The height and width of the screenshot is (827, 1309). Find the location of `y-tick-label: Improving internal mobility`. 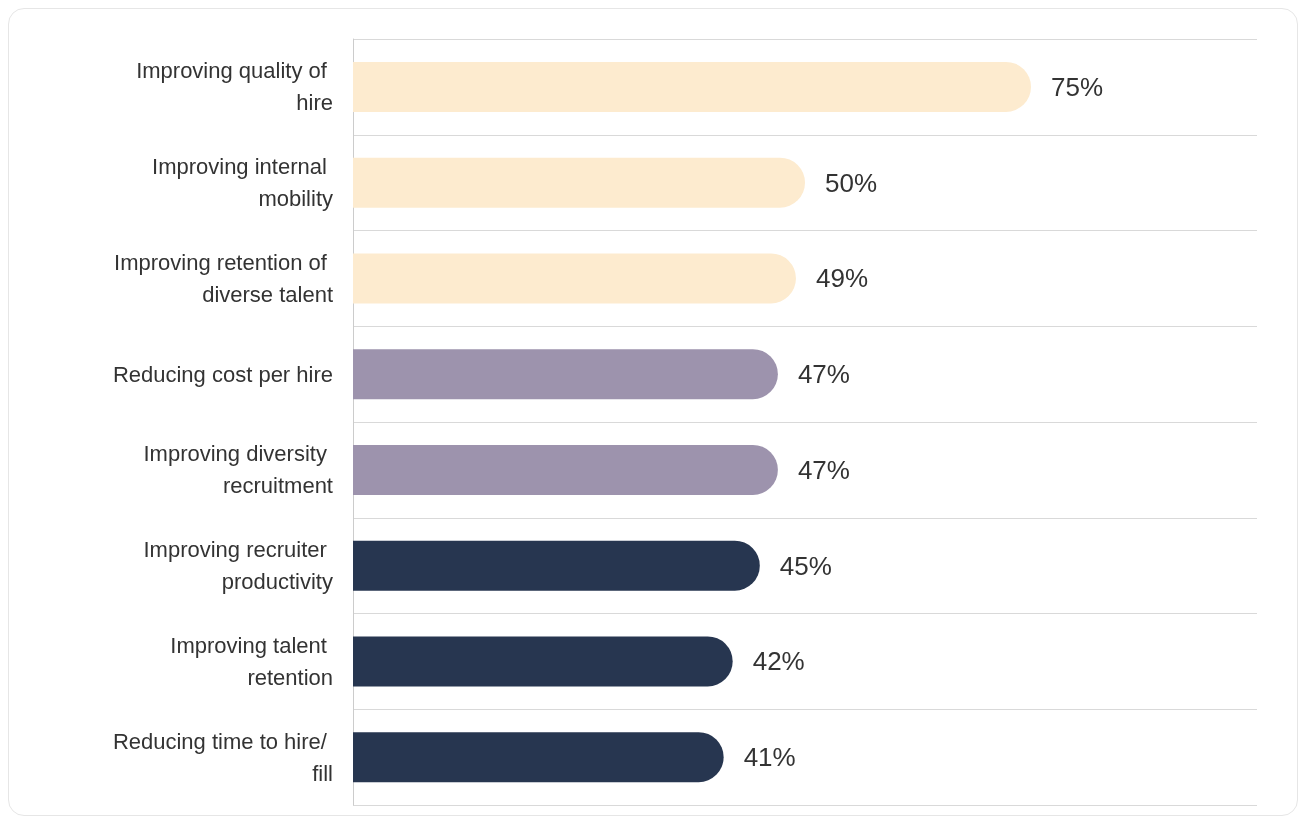

y-tick-label: Improving internal mobility is located at coordinates (242, 183).